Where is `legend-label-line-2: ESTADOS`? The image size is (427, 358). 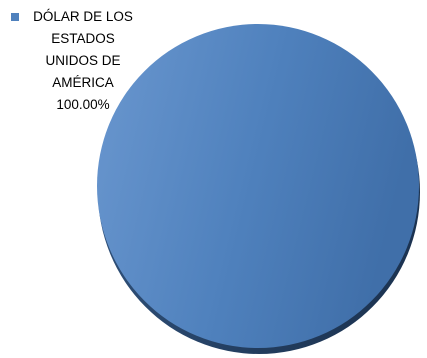 legend-label-line-2: ESTADOS is located at coordinates (83, 38).